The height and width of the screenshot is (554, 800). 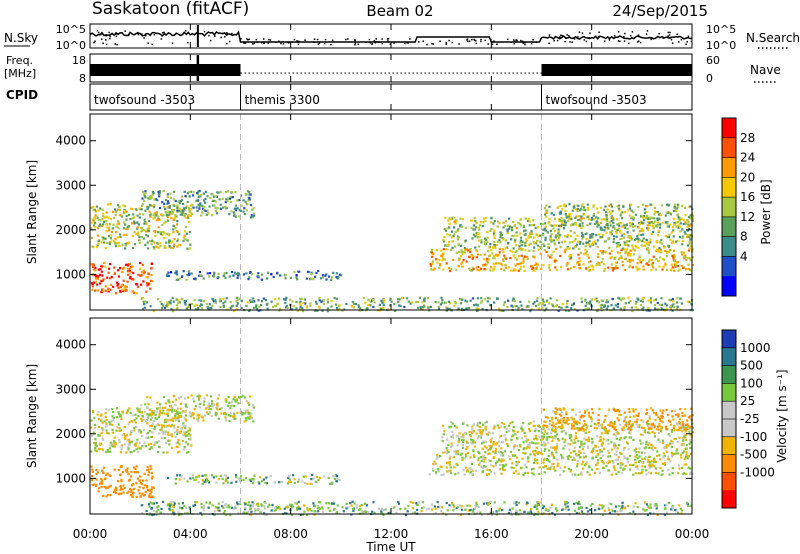 What do you see at coordinates (773, 38) in the screenshot?
I see `nsearch-label: N.Search` at bounding box center [773, 38].